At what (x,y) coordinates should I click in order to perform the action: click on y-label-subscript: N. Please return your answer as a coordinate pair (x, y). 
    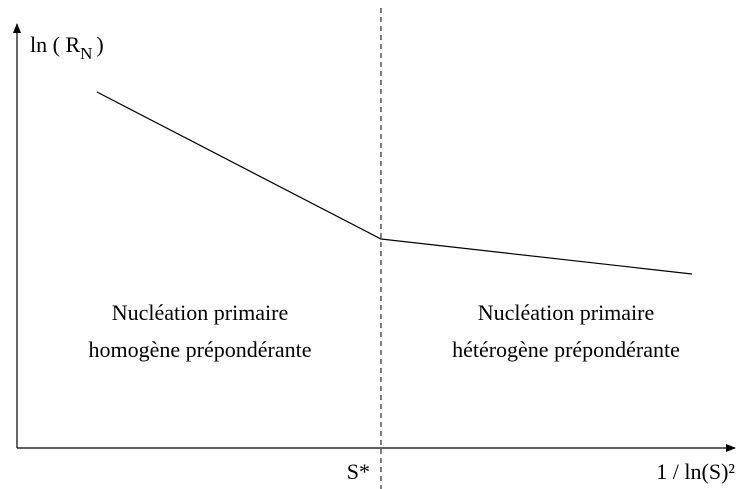
    Looking at the image, I should click on (86, 53).